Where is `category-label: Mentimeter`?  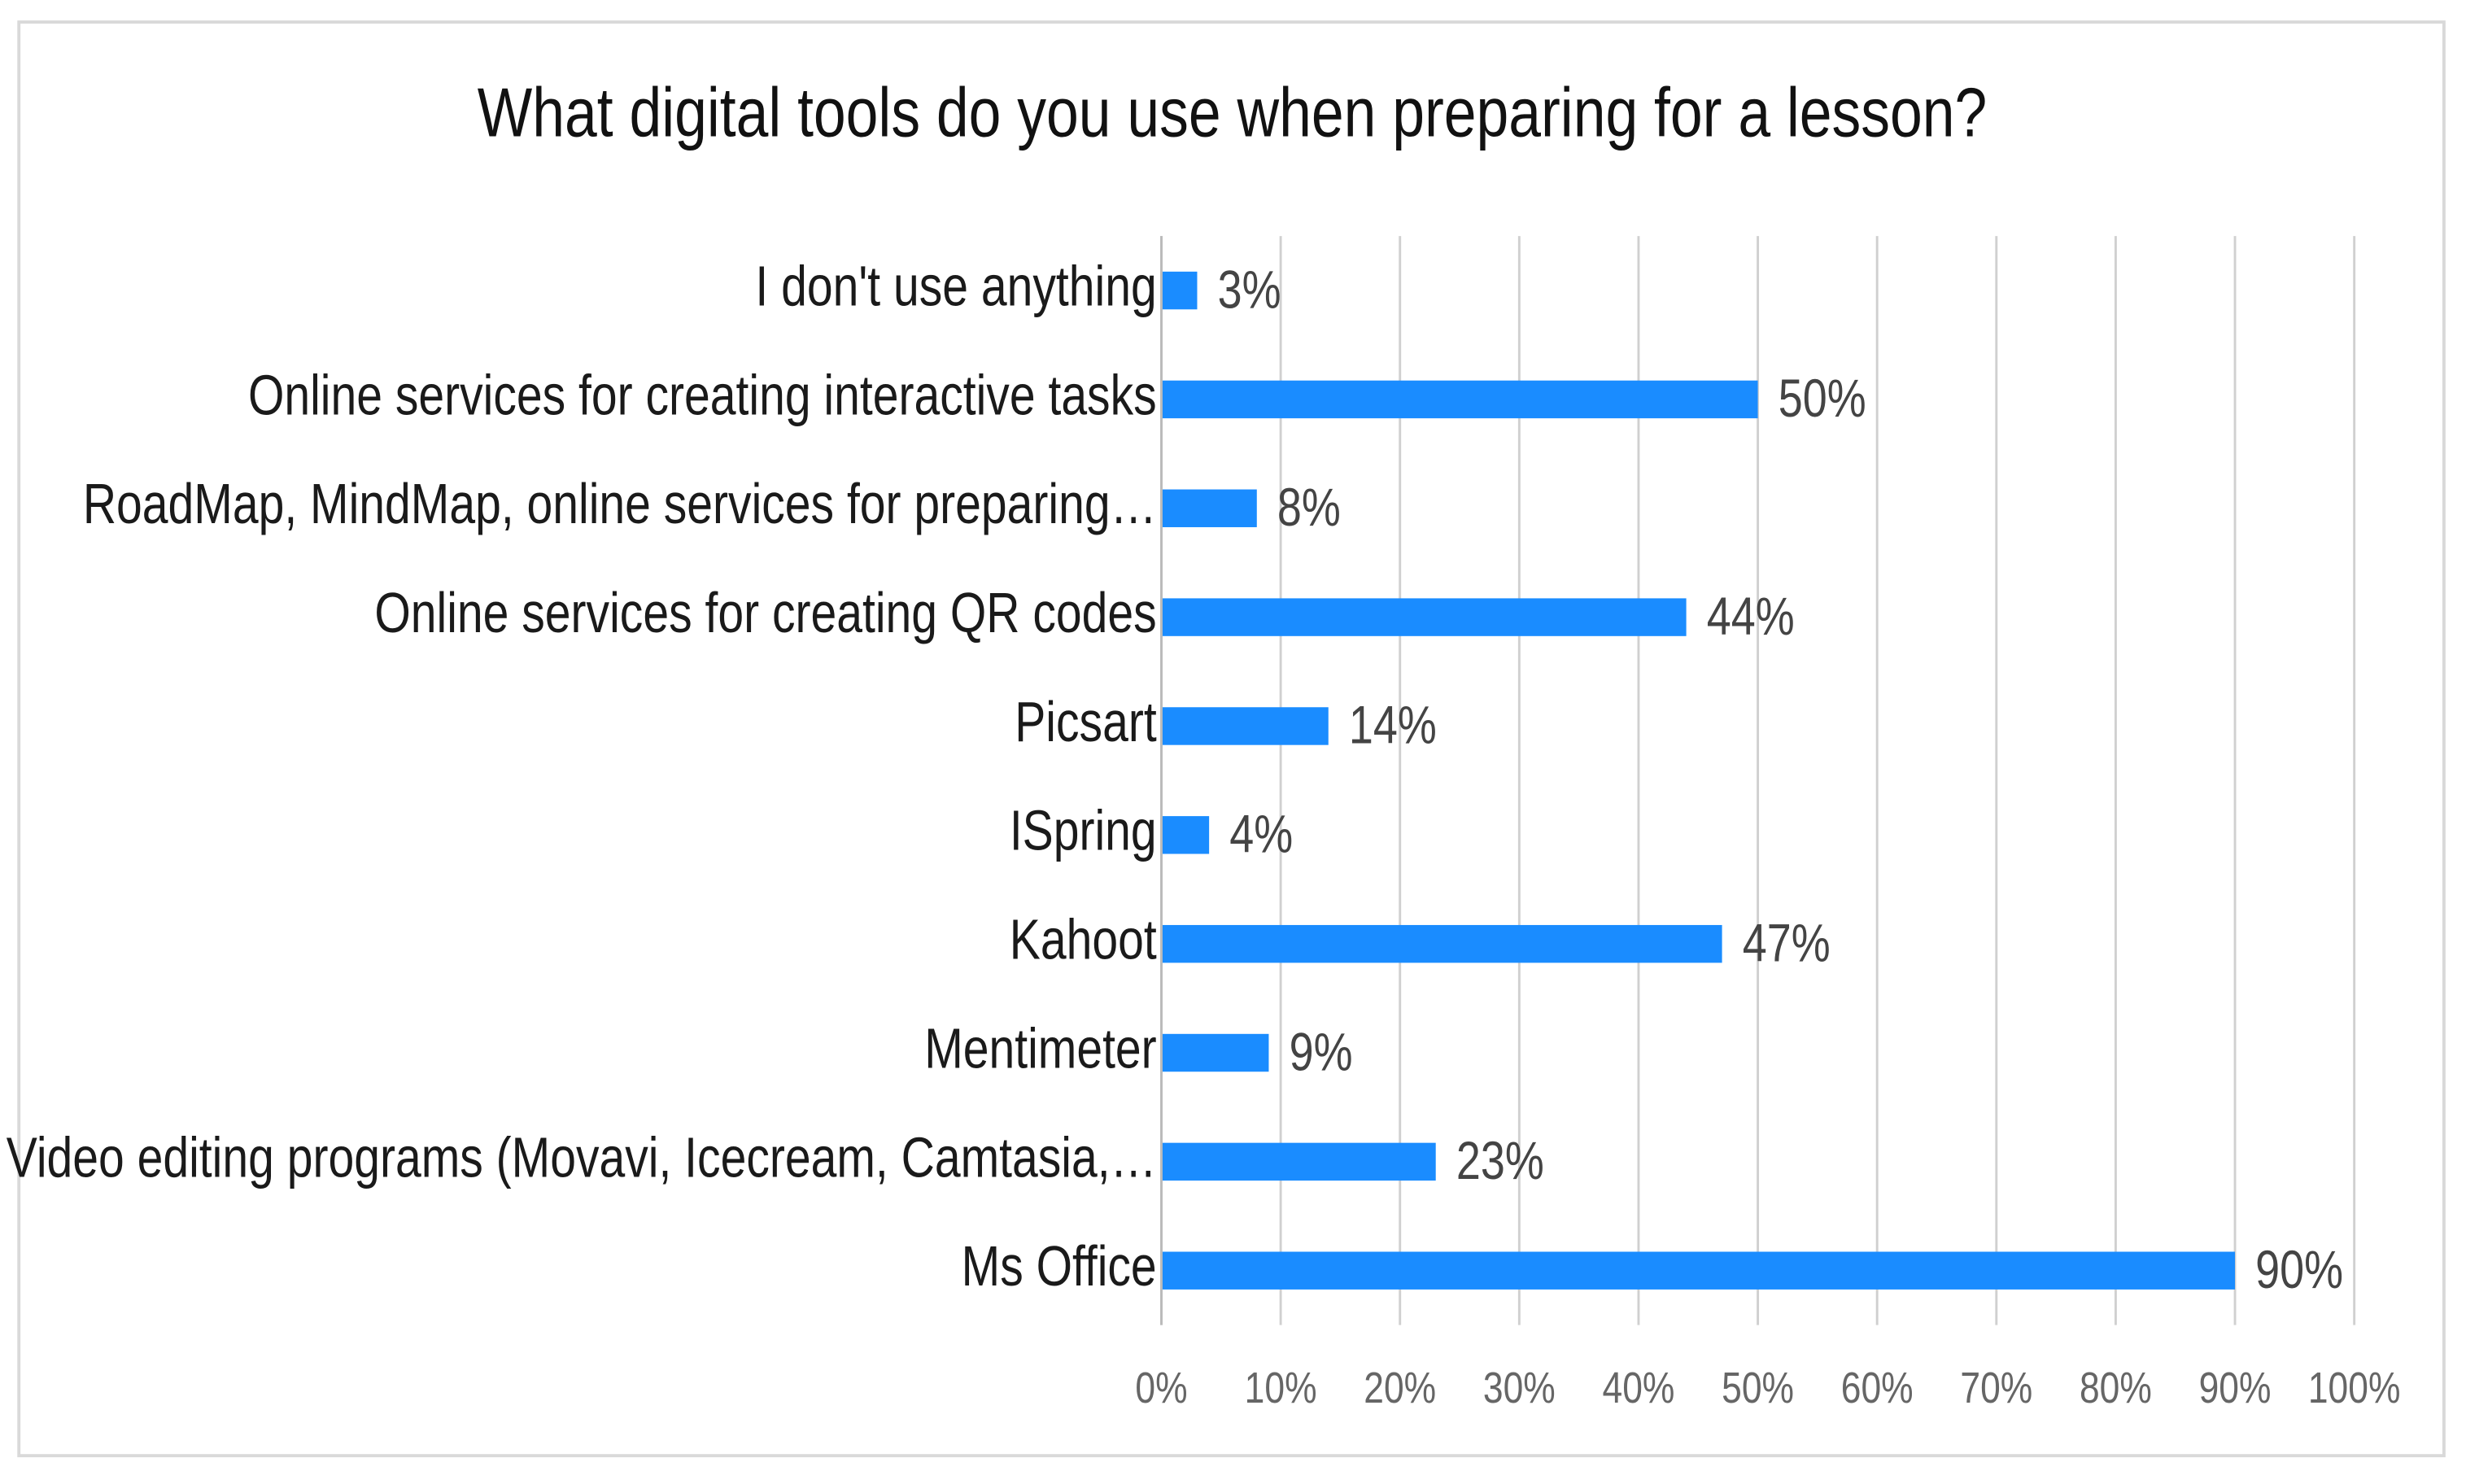
category-label: Mentimeter is located at coordinates (1040, 1049).